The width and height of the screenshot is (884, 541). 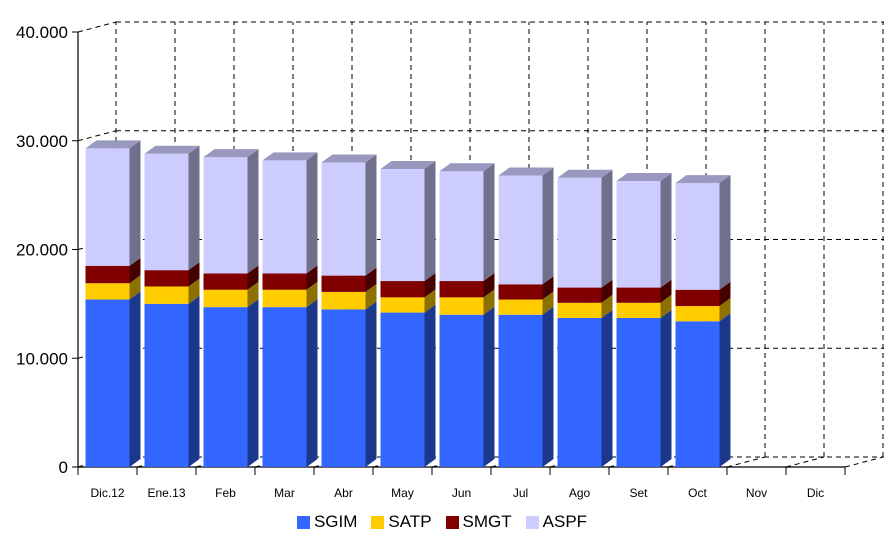 What do you see at coordinates (580, 493) in the screenshot?
I see `x-tick-label: Ago` at bounding box center [580, 493].